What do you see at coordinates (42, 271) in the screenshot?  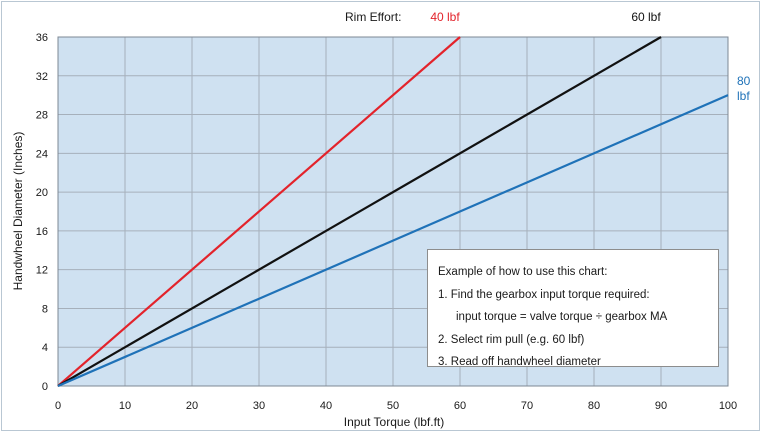 I see `y-tick-label: 12` at bounding box center [42, 271].